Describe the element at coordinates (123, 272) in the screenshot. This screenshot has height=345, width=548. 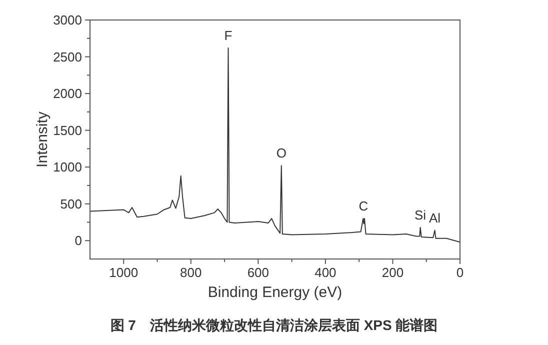
I see `x-tick-label: 1000` at that location.